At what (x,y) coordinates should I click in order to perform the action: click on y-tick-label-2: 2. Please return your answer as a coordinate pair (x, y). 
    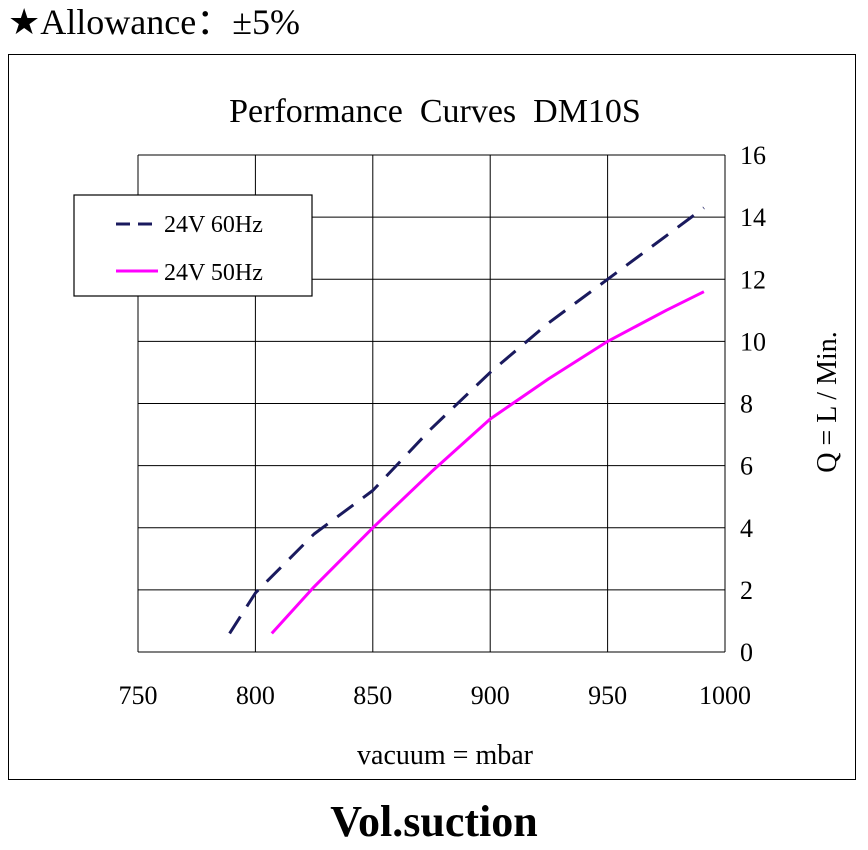
    Looking at the image, I should click on (746, 590).